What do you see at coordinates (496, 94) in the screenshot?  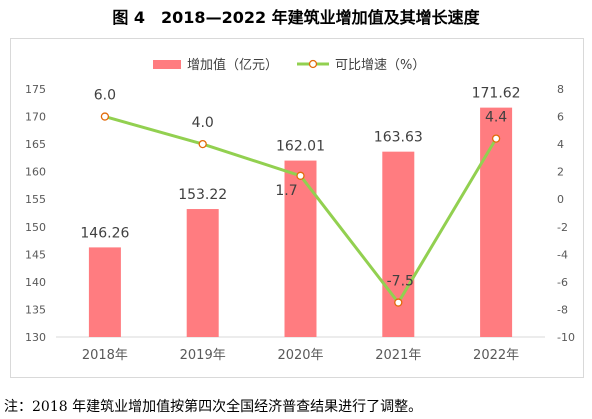 I see `bar-value-label: 171.62` at bounding box center [496, 94].